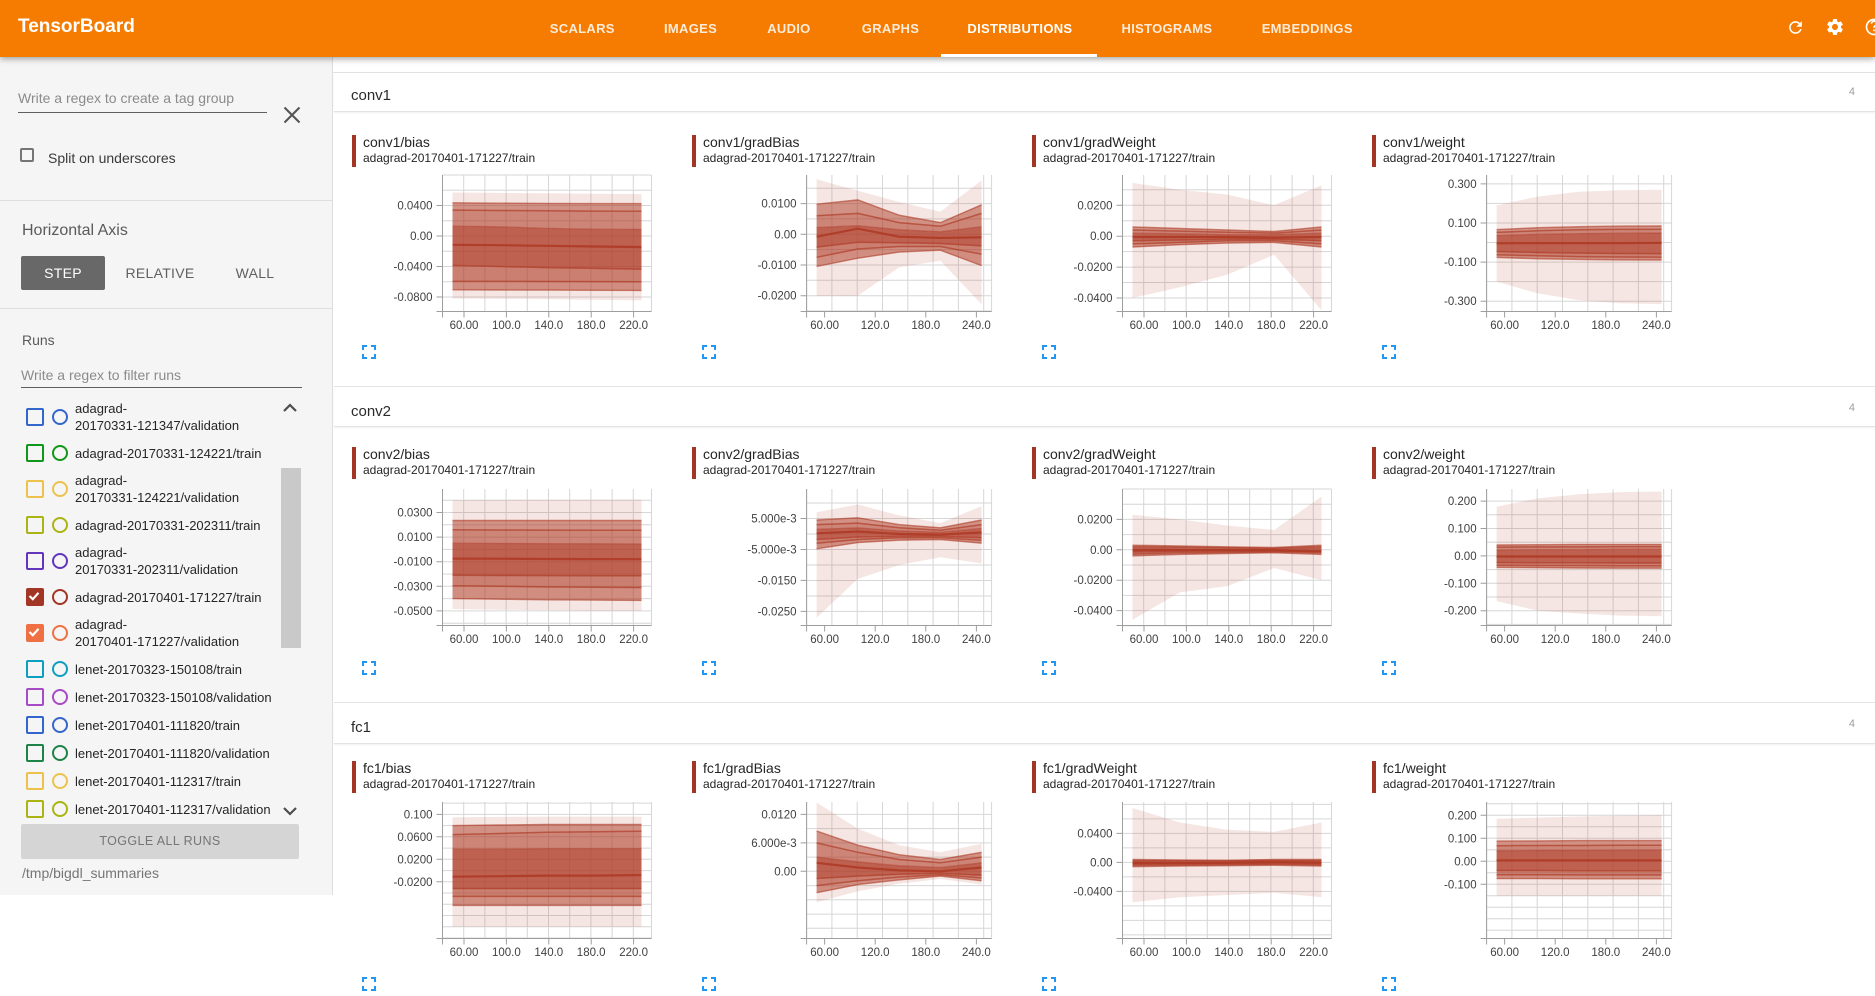 Image resolution: width=1875 pixels, height=996 pixels. What do you see at coordinates (412, 612) in the screenshot?
I see `svg-text: -0.0500` at bounding box center [412, 612].